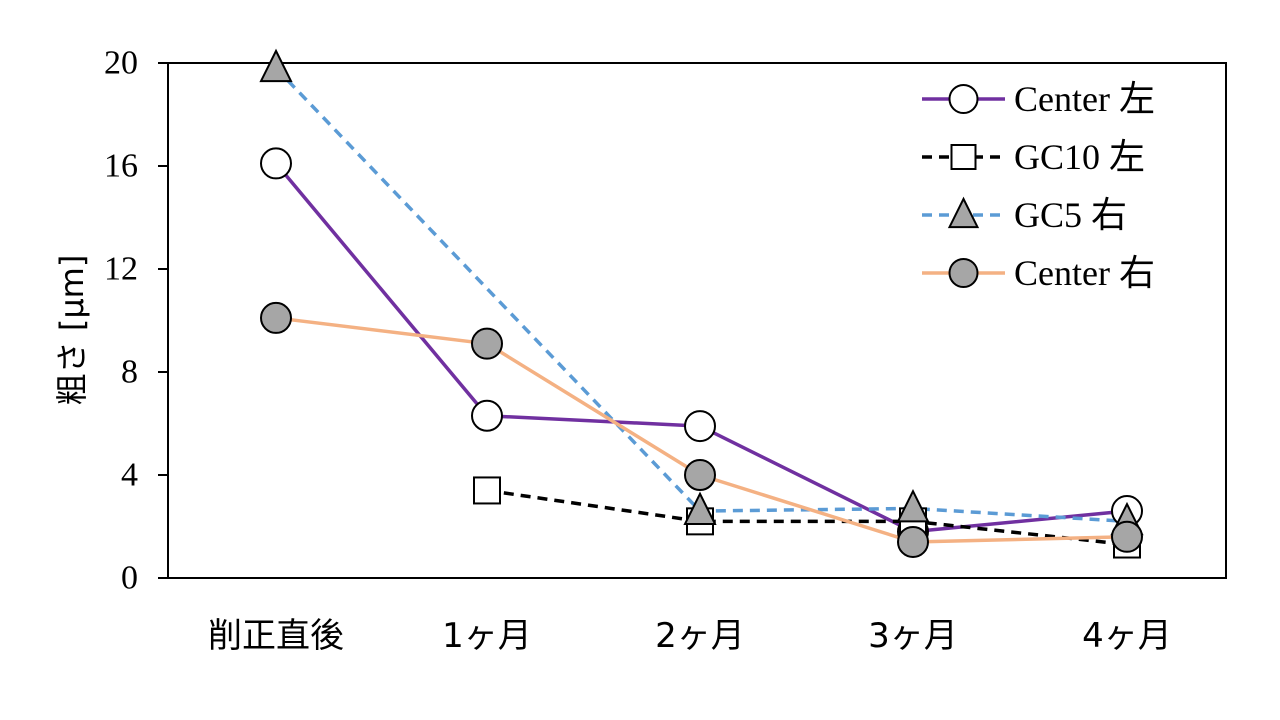 Image resolution: width=1280 pixels, height=720 pixels. Describe the element at coordinates (129, 372) in the screenshot. I see `y-tick-label: 8` at that location.